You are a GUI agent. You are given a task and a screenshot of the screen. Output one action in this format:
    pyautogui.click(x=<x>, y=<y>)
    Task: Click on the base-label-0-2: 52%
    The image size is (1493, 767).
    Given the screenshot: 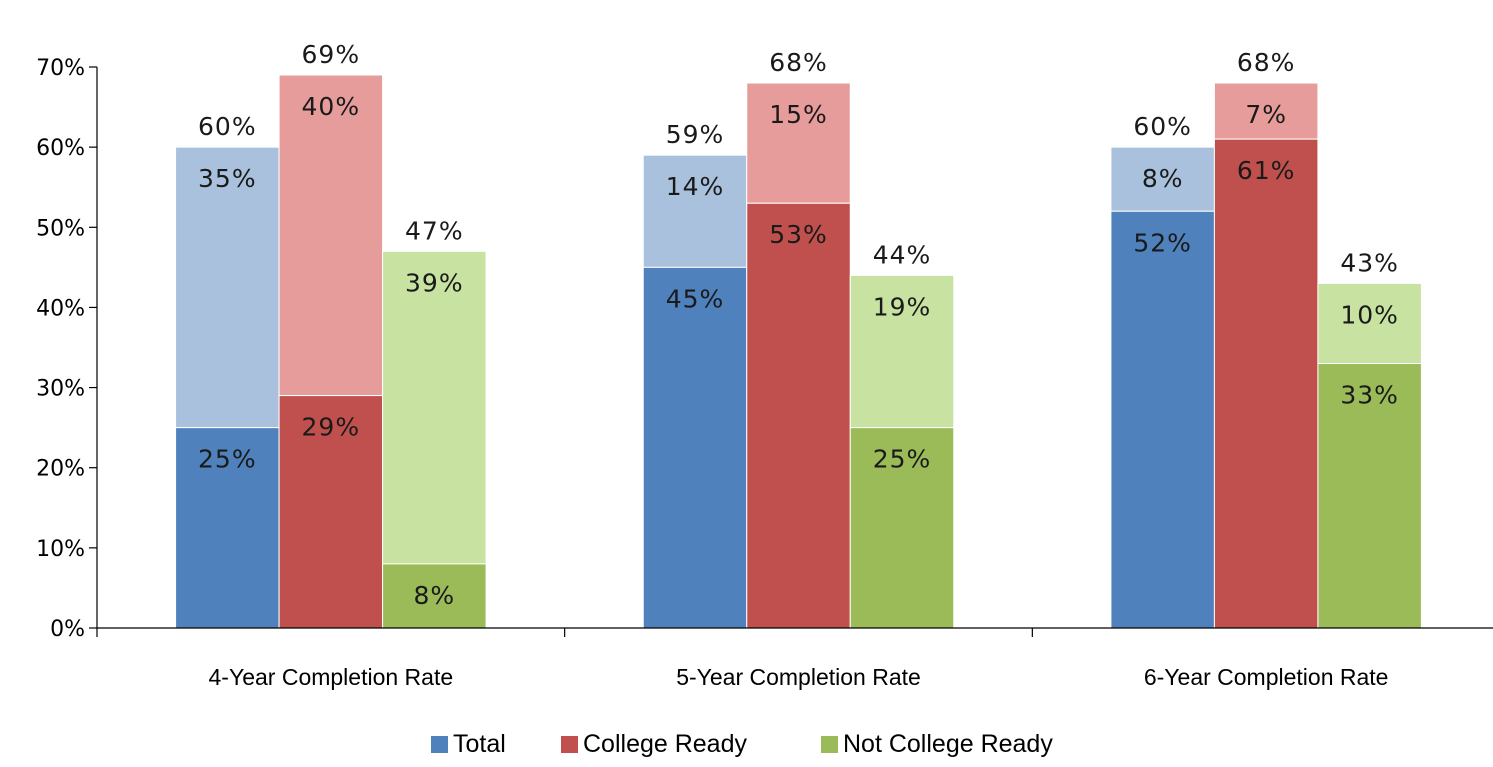 What is the action you would take?
    pyautogui.click(x=1162, y=242)
    